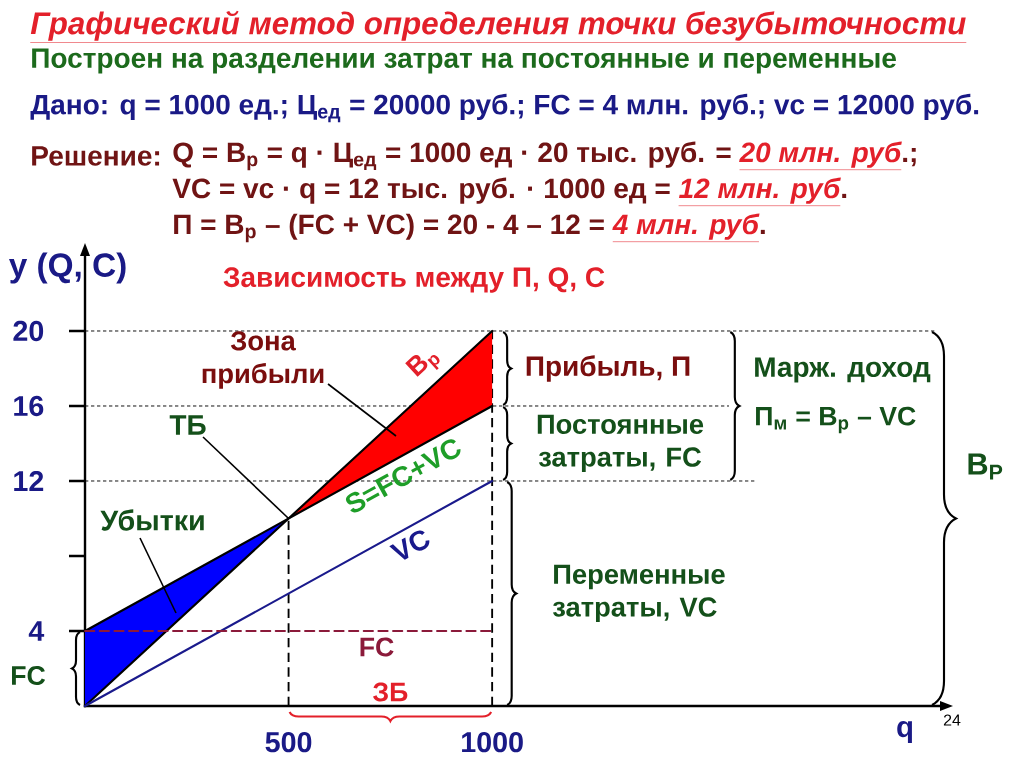 The image size is (1024, 767). Describe the element at coordinates (414, 280) in the screenshot. I see `annotation: Зависимость между П, Q, C` at that location.